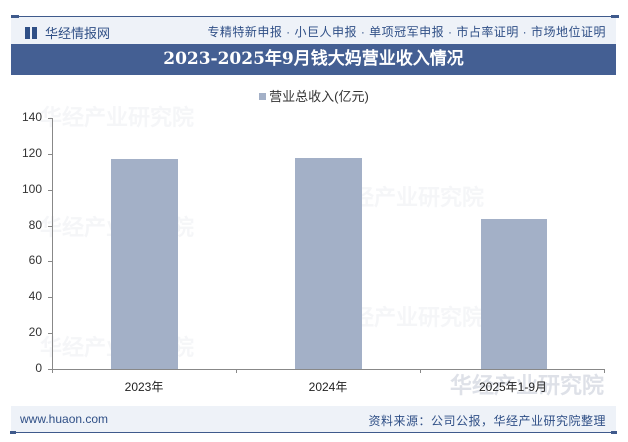 This screenshot has height=442, width=628. Describe the element at coordinates (35, 260) in the screenshot. I see `y-tick: 60` at that location.